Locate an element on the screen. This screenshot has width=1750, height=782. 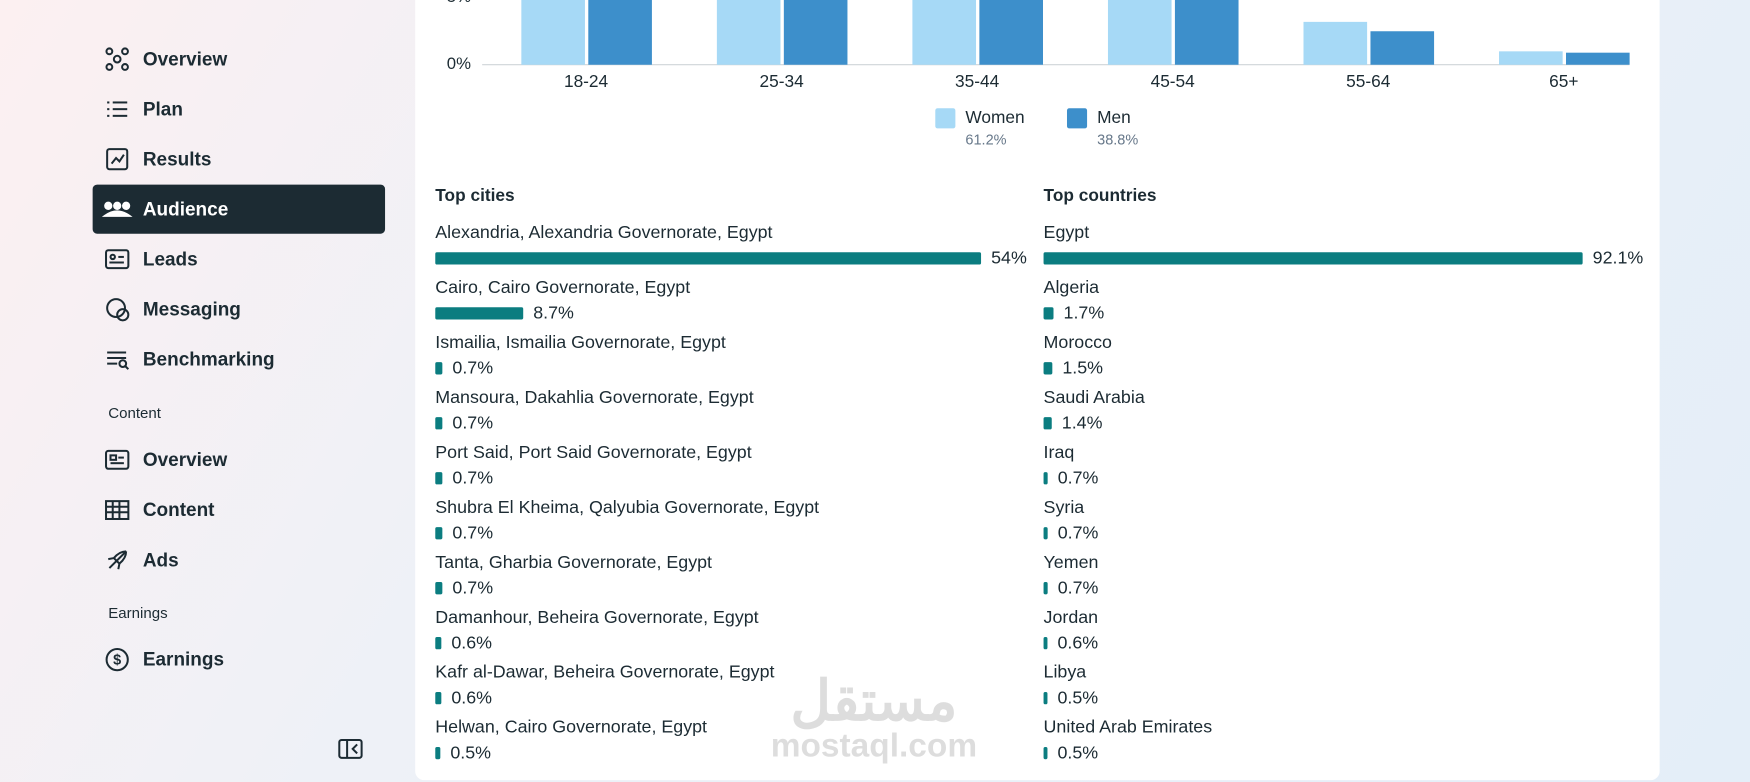
list-item-name: Libya is located at coordinates (1065, 672).